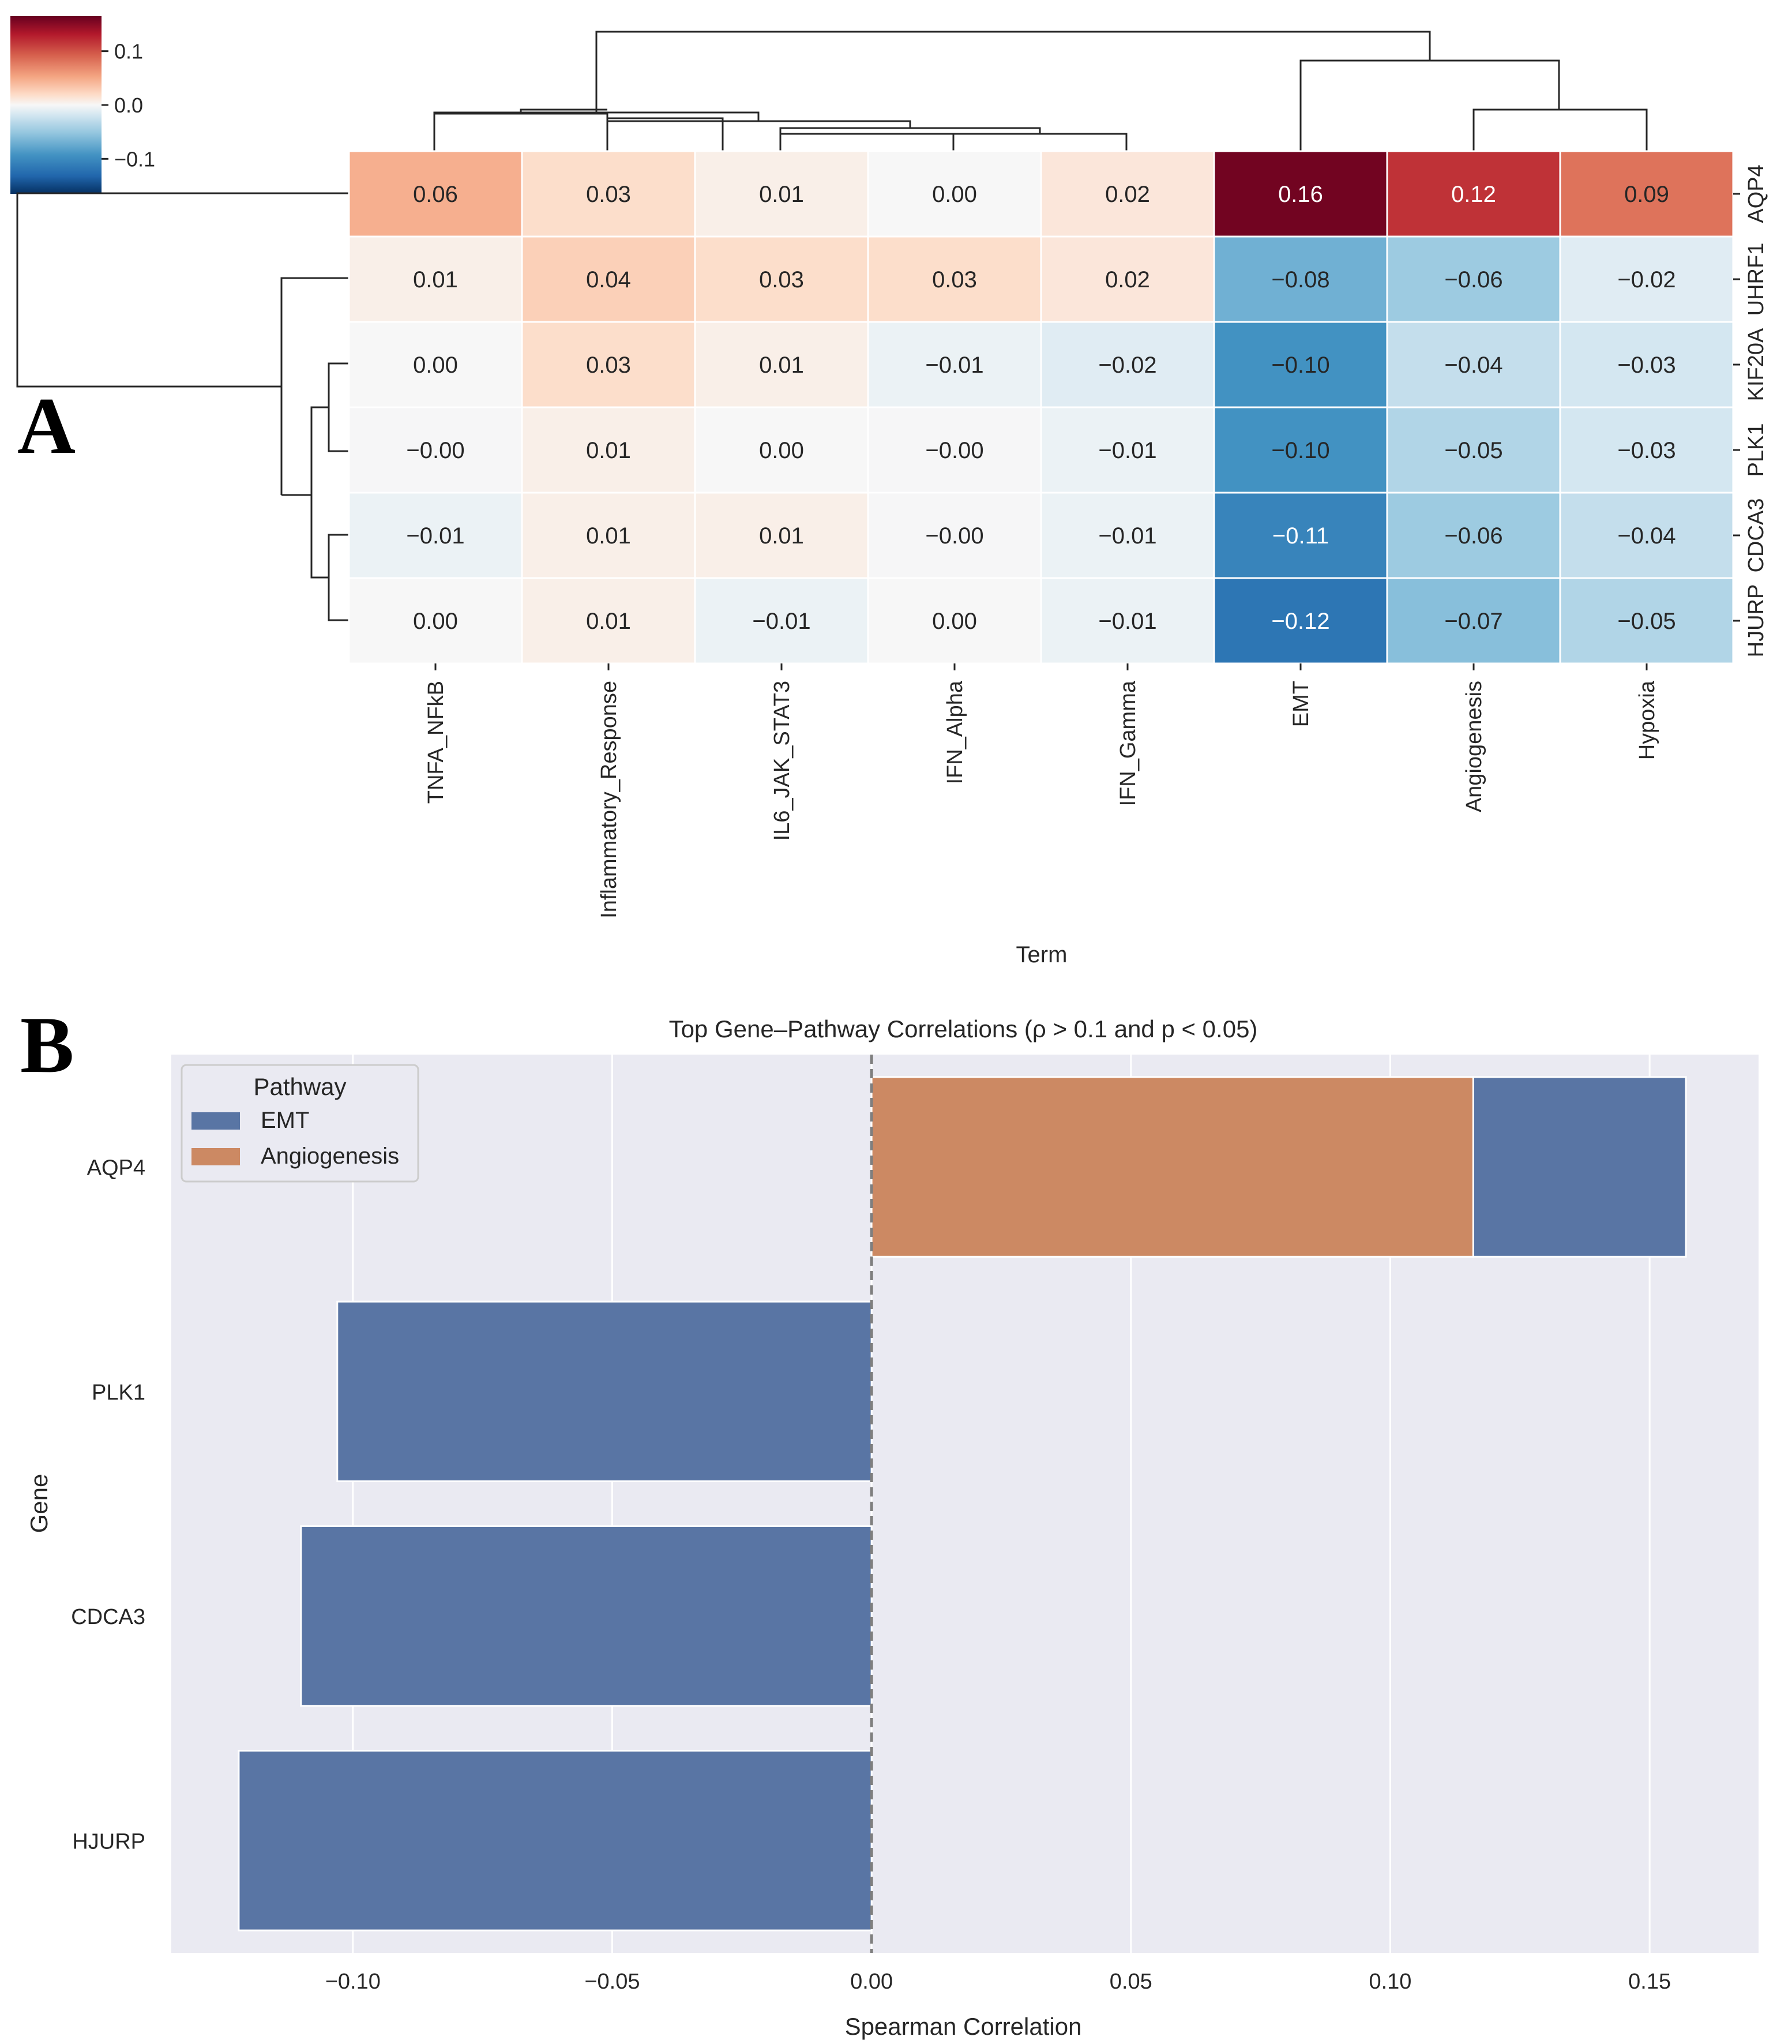 The height and width of the screenshot is (2044, 1792). I want to click on bar-emt-cdca3, so click(586, 1616).